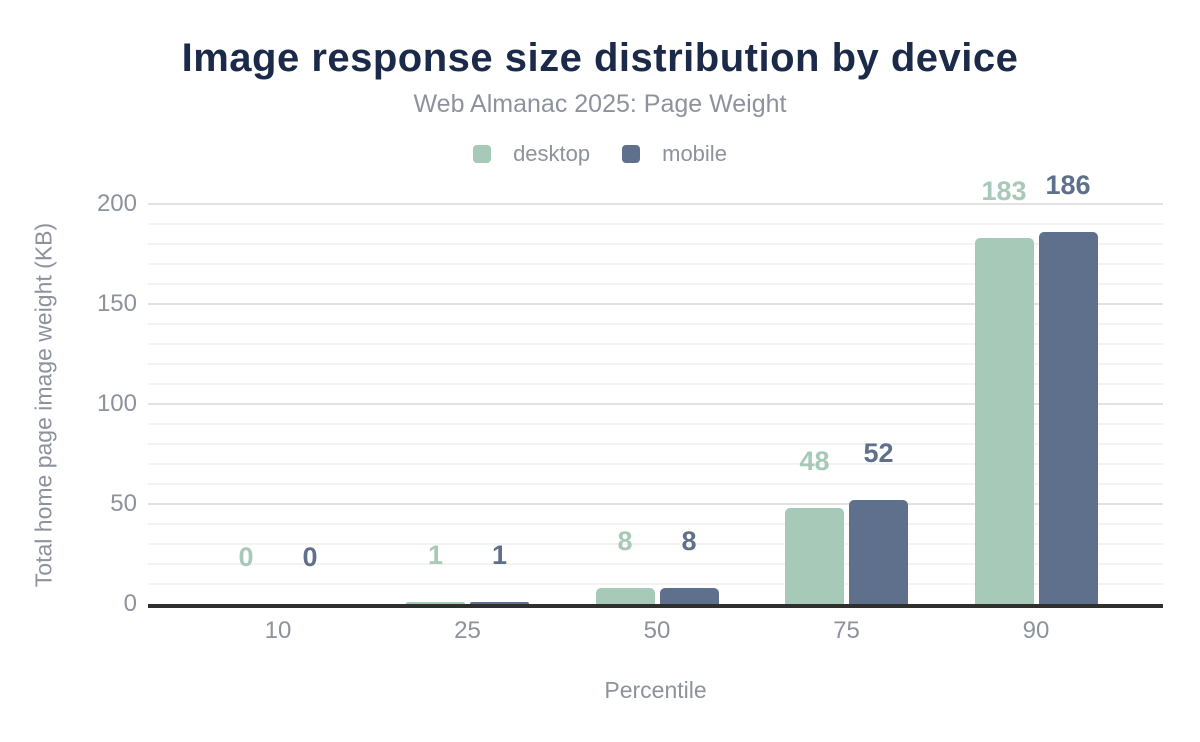 The image size is (1200, 742). Describe the element at coordinates (625, 596) in the screenshot. I see `bar-desktop-p50` at that location.